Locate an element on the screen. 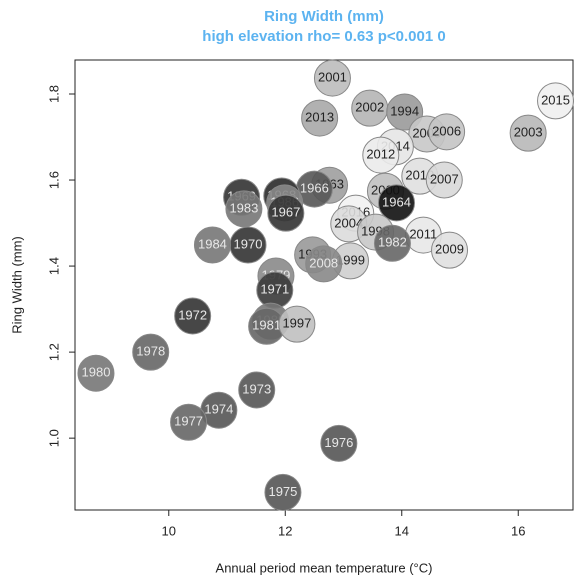 This screenshot has height=584, width=574. y-tick-label: 1.8 is located at coordinates (53, 94).